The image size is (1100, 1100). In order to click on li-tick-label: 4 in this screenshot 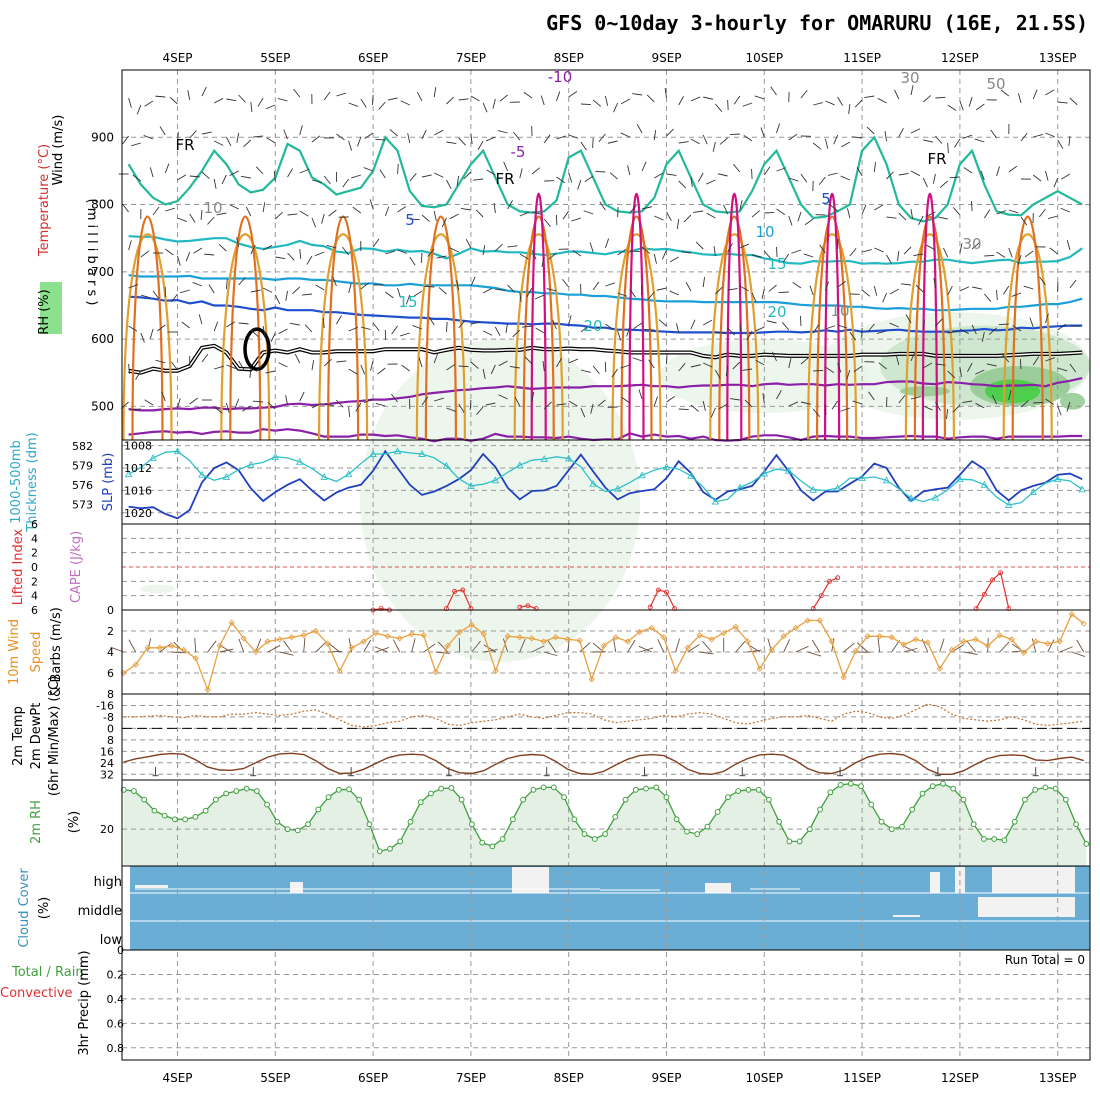, I will do `click(34, 538)`.